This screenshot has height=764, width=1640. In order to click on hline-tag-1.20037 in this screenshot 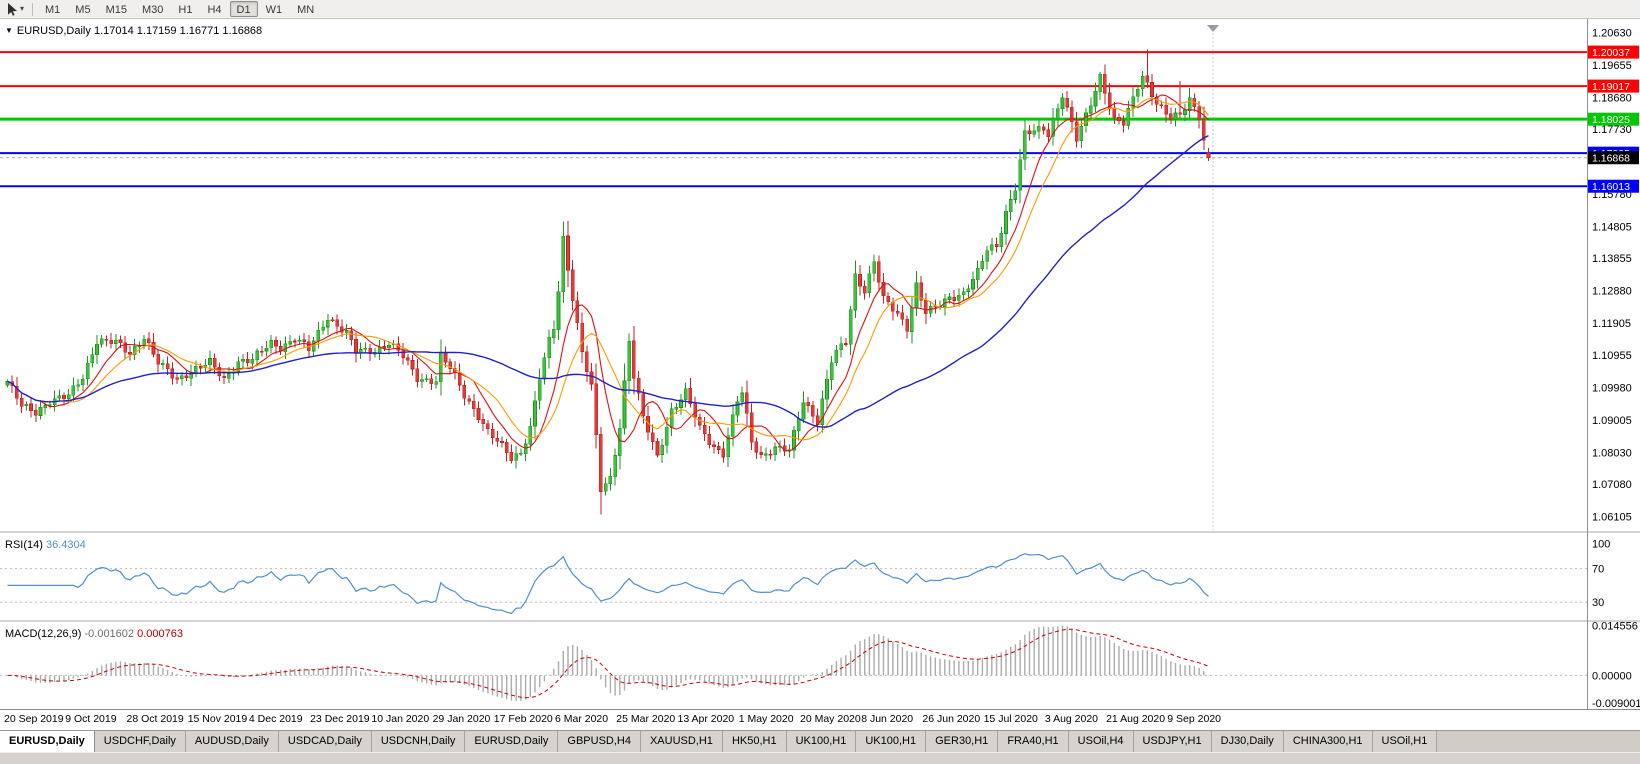, I will do `click(1613, 52)`.